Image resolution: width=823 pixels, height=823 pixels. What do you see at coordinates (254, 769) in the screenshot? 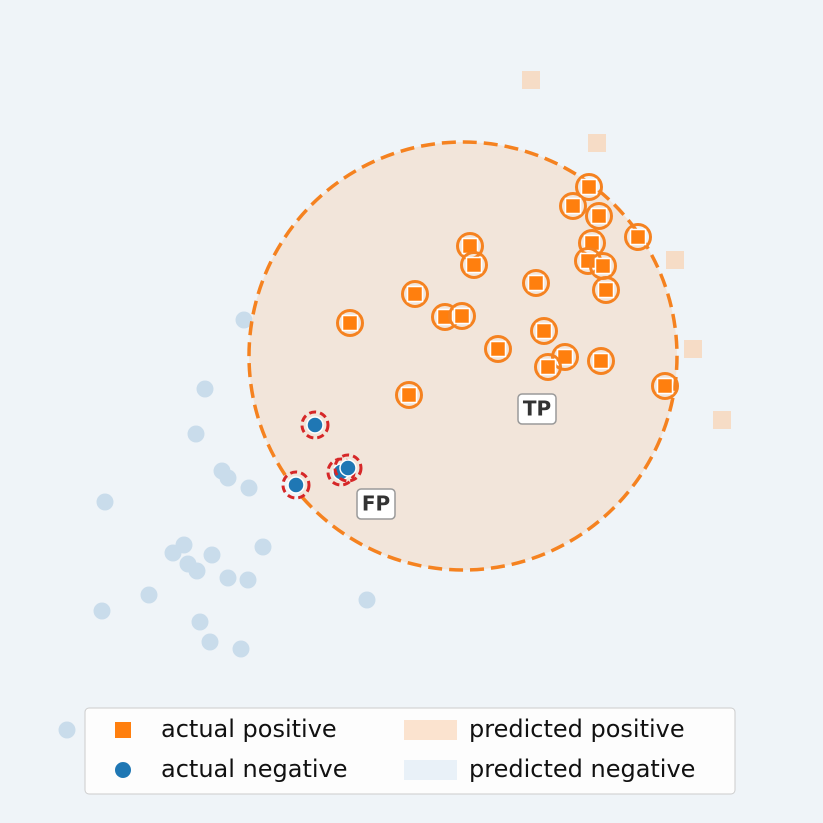
I see `legend-label: actual negative` at bounding box center [254, 769].